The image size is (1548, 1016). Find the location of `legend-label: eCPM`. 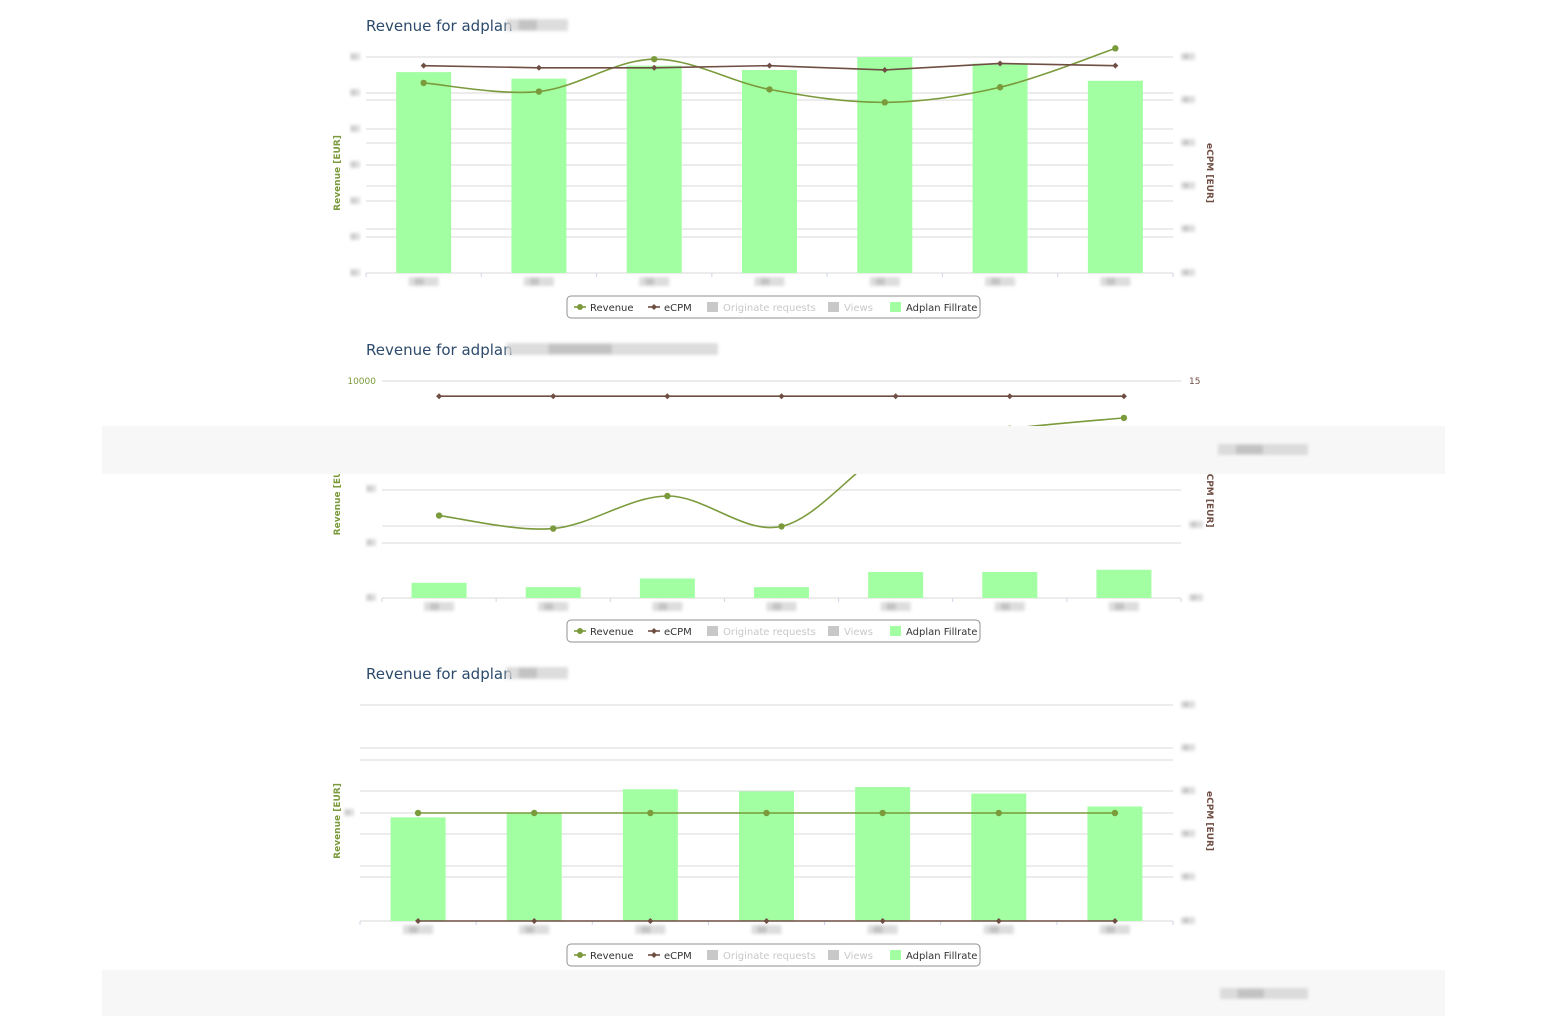

legend-label: eCPM is located at coordinates (678, 308).